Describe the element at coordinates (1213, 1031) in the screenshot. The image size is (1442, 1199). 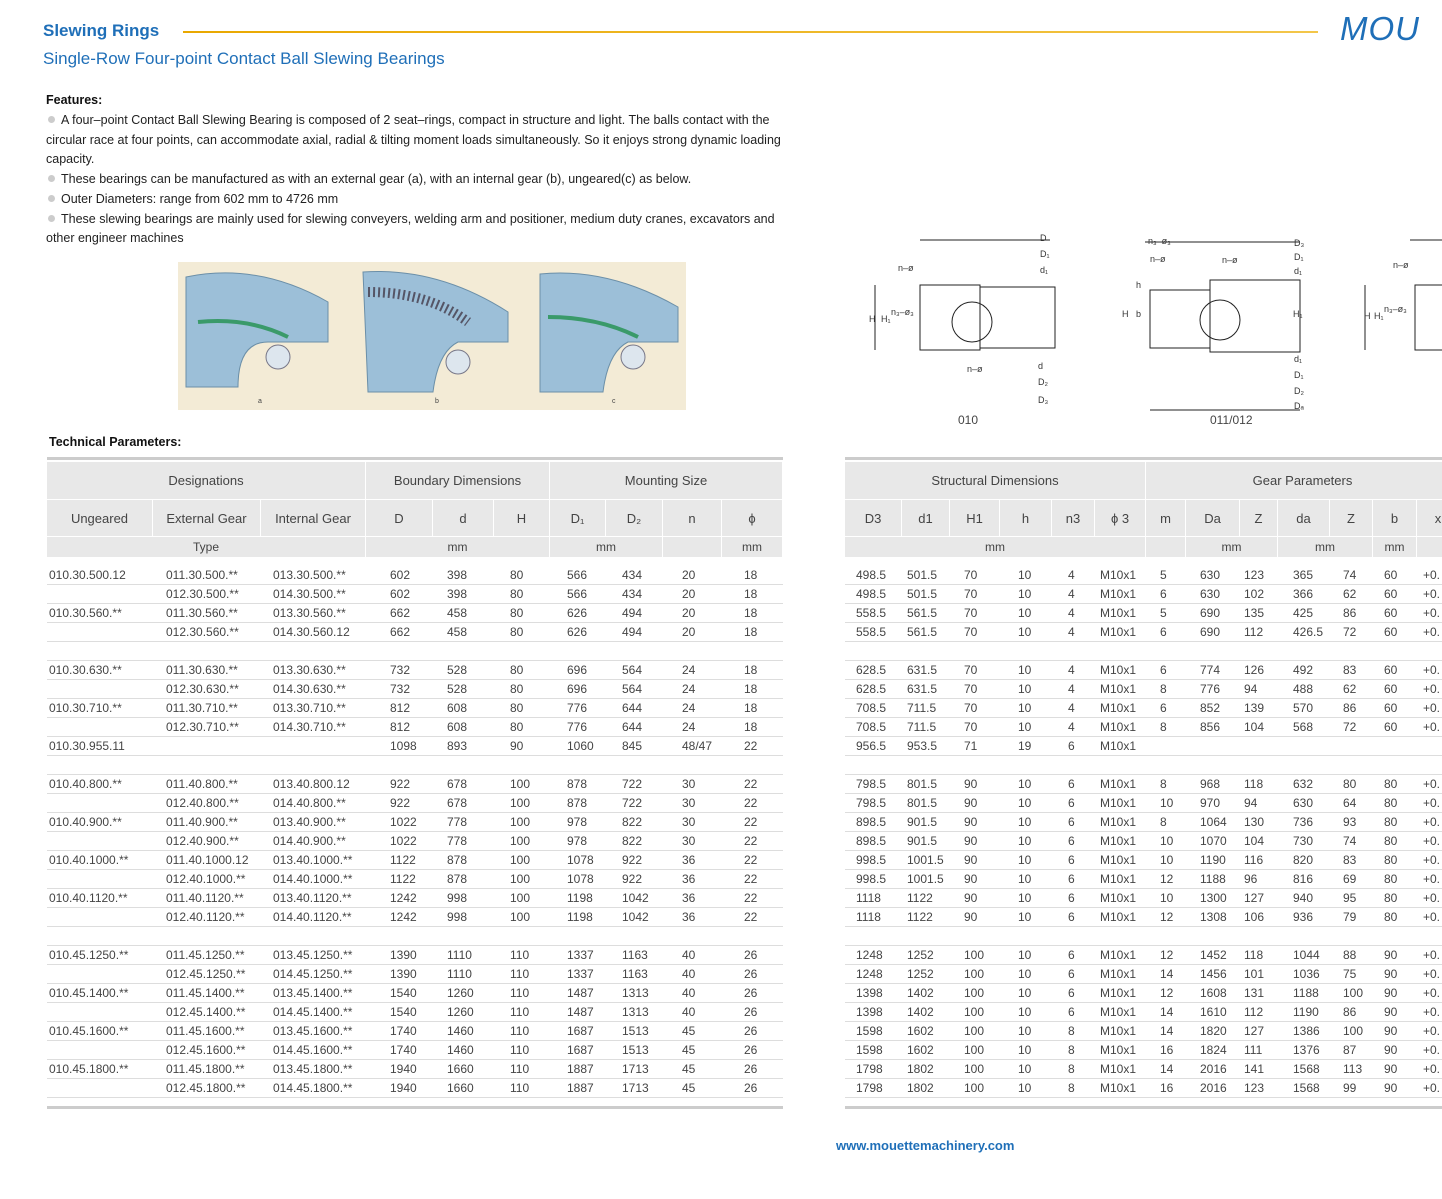
I see `table-cell: 1820` at that location.